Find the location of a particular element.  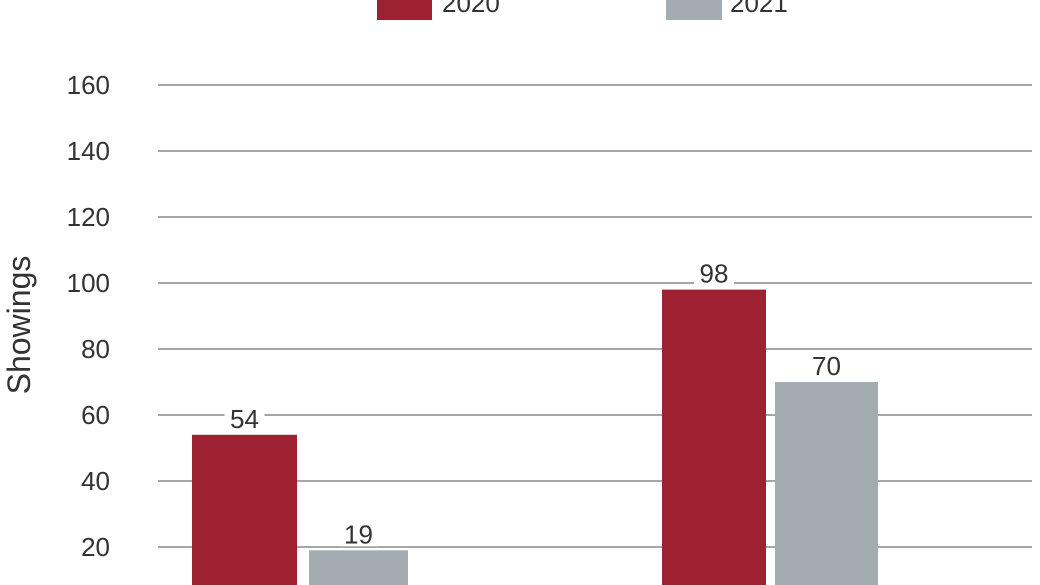

legend-label-2020: 2020 is located at coordinates (471, 9).